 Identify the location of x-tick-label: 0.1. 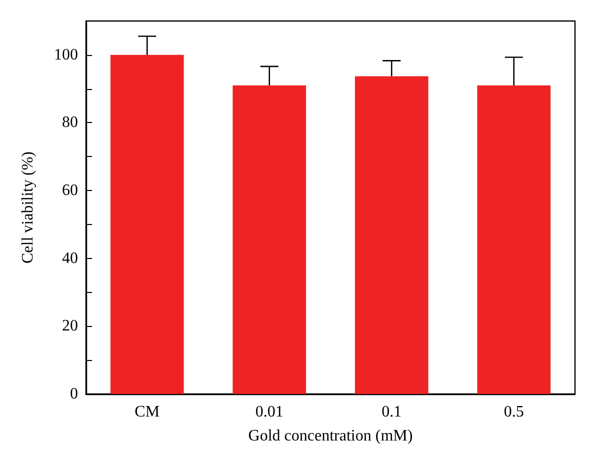
(392, 412).